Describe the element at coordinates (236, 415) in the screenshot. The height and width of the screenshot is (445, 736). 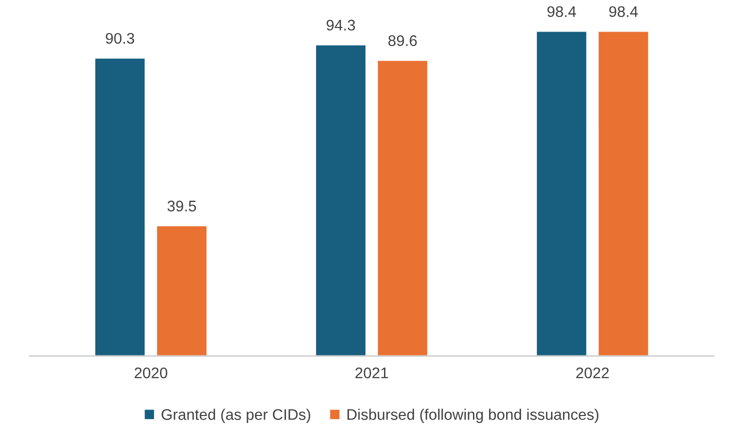
I see `legend-label: Granted (as per CIDs)` at that location.